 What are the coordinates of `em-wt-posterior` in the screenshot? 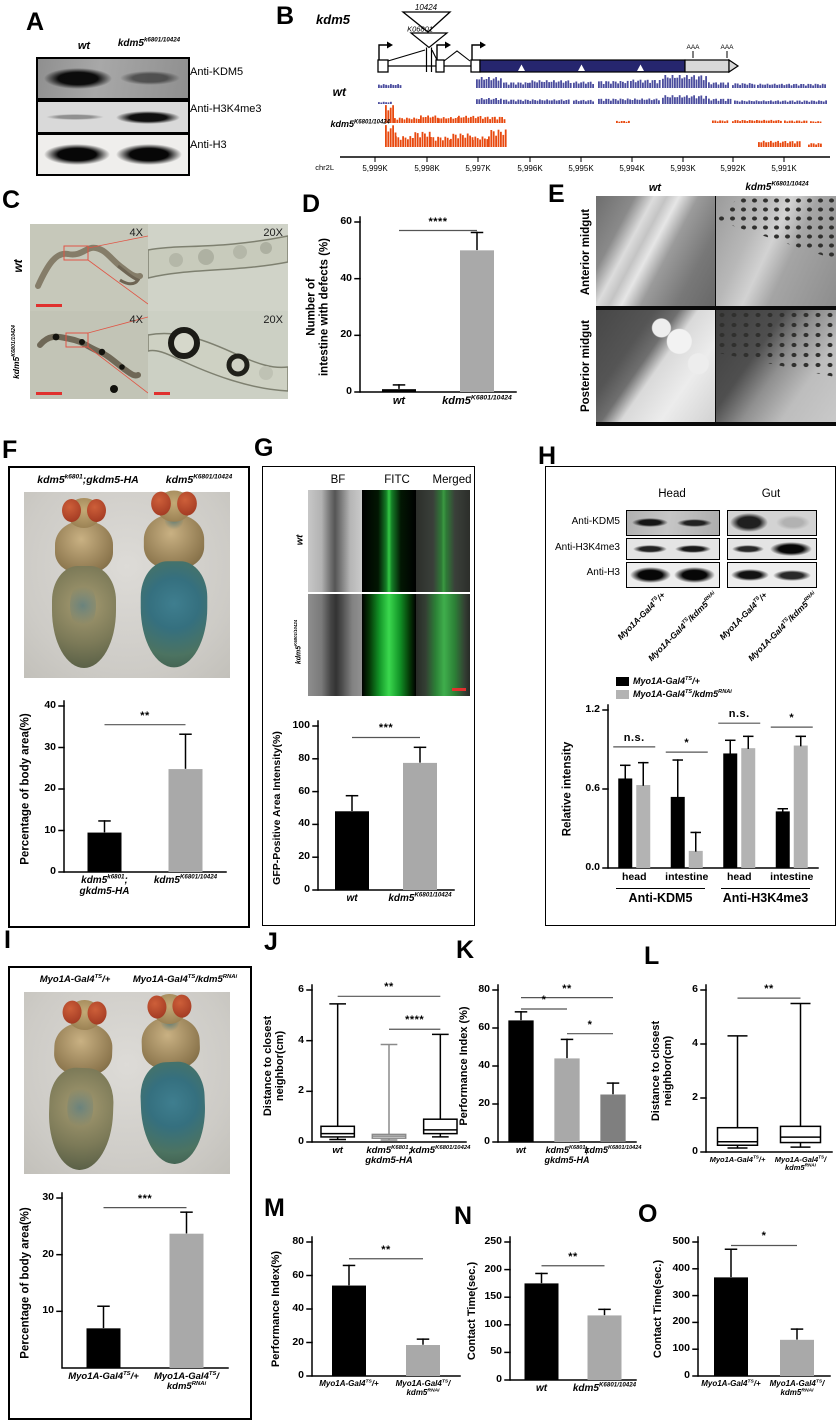 It's located at (655, 368).